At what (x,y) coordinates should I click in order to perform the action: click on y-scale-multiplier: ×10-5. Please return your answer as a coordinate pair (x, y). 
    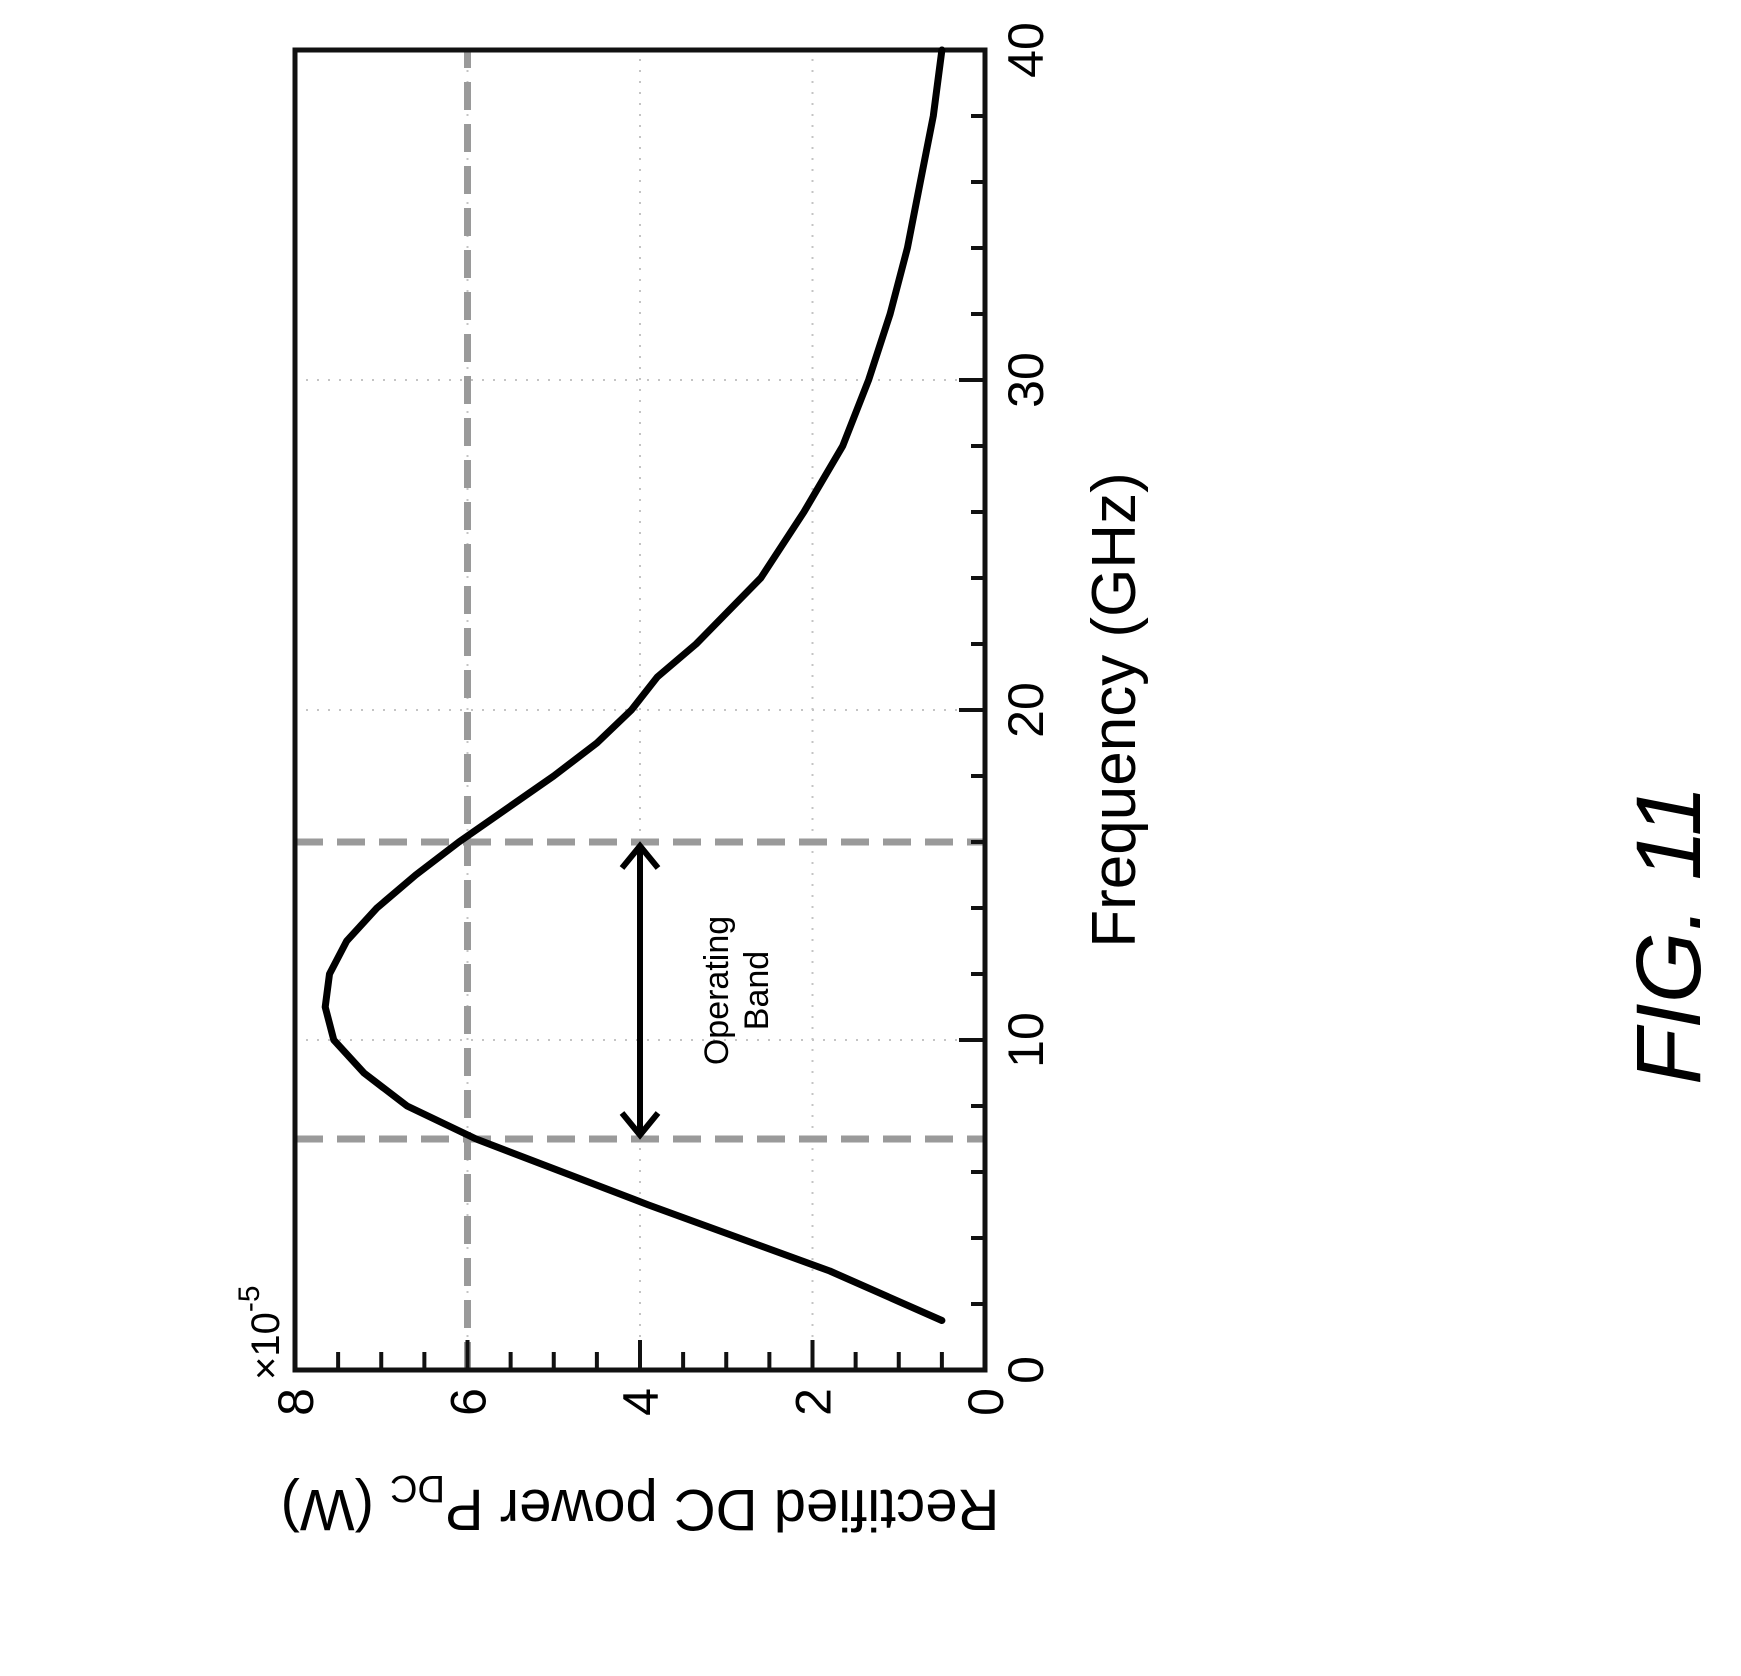
    Looking at the image, I should click on (260, 1332).